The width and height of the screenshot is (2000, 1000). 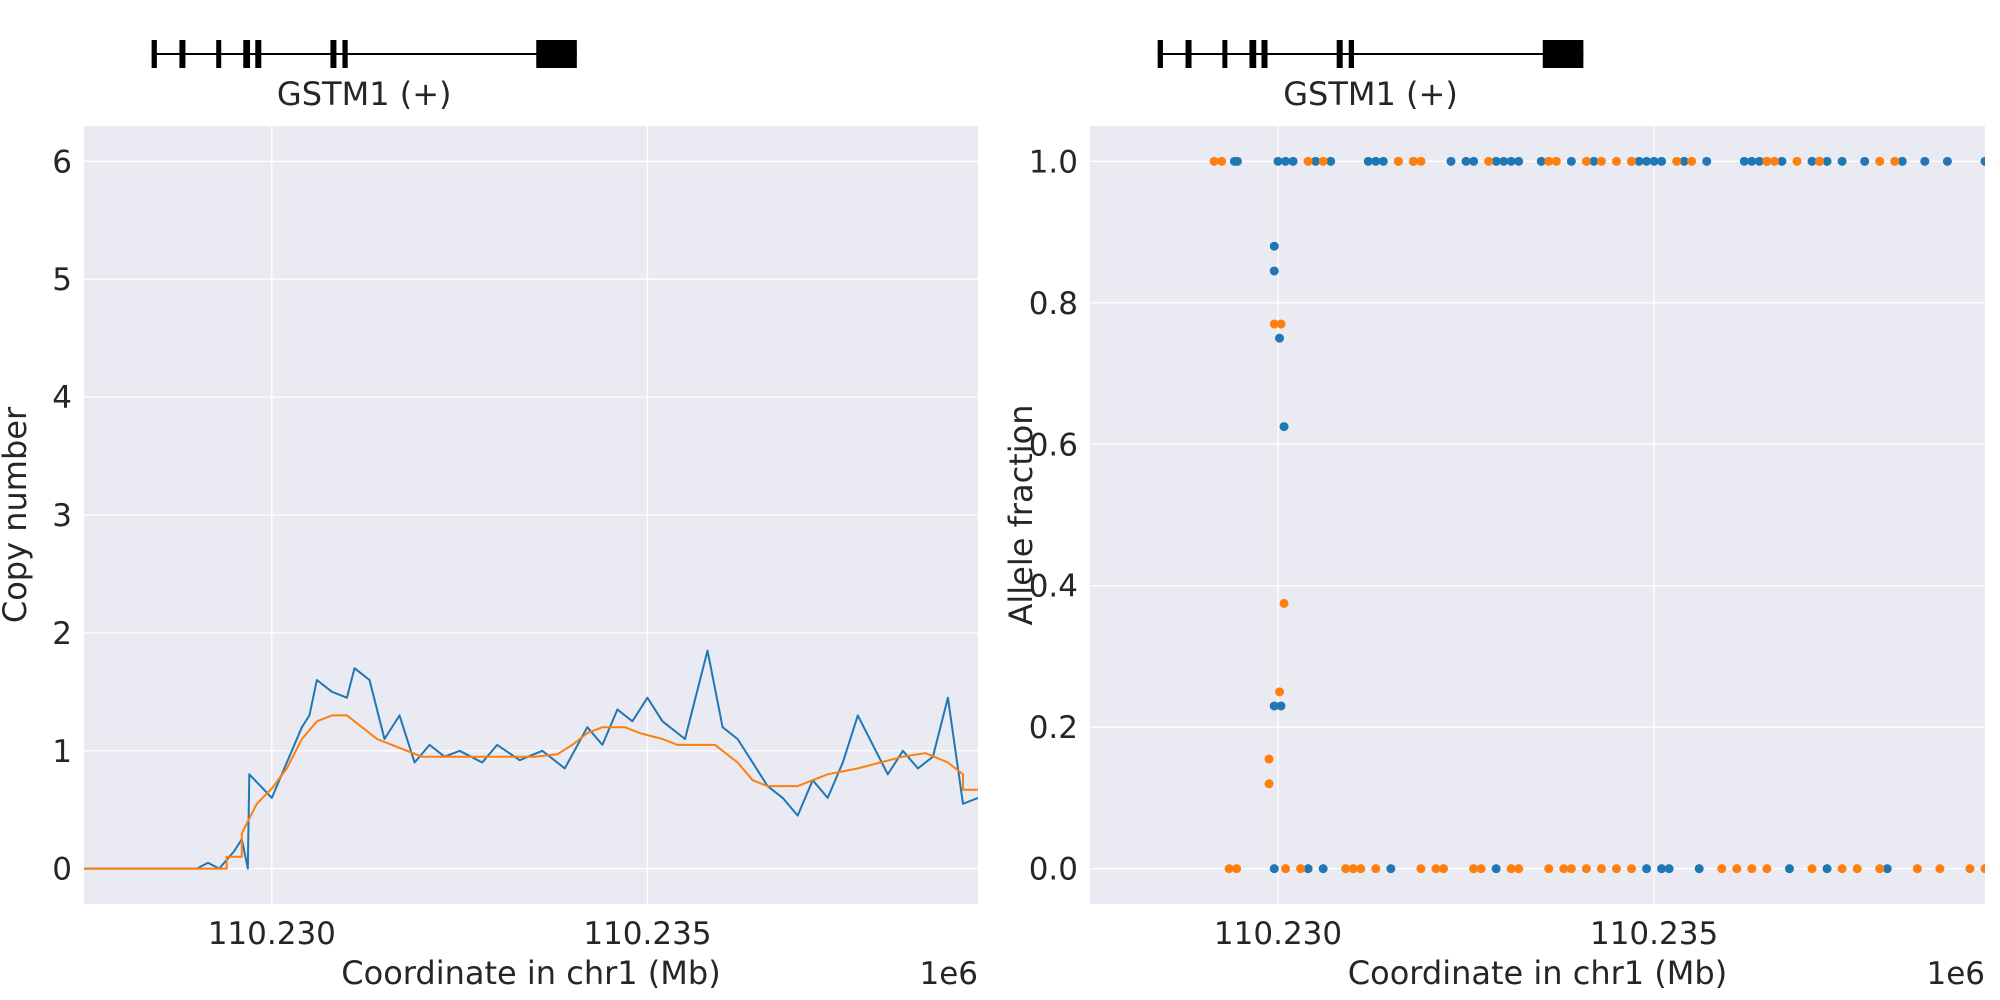 What do you see at coordinates (1654, 934) in the screenshot?
I see `x-tick-label: 110.235` at bounding box center [1654, 934].